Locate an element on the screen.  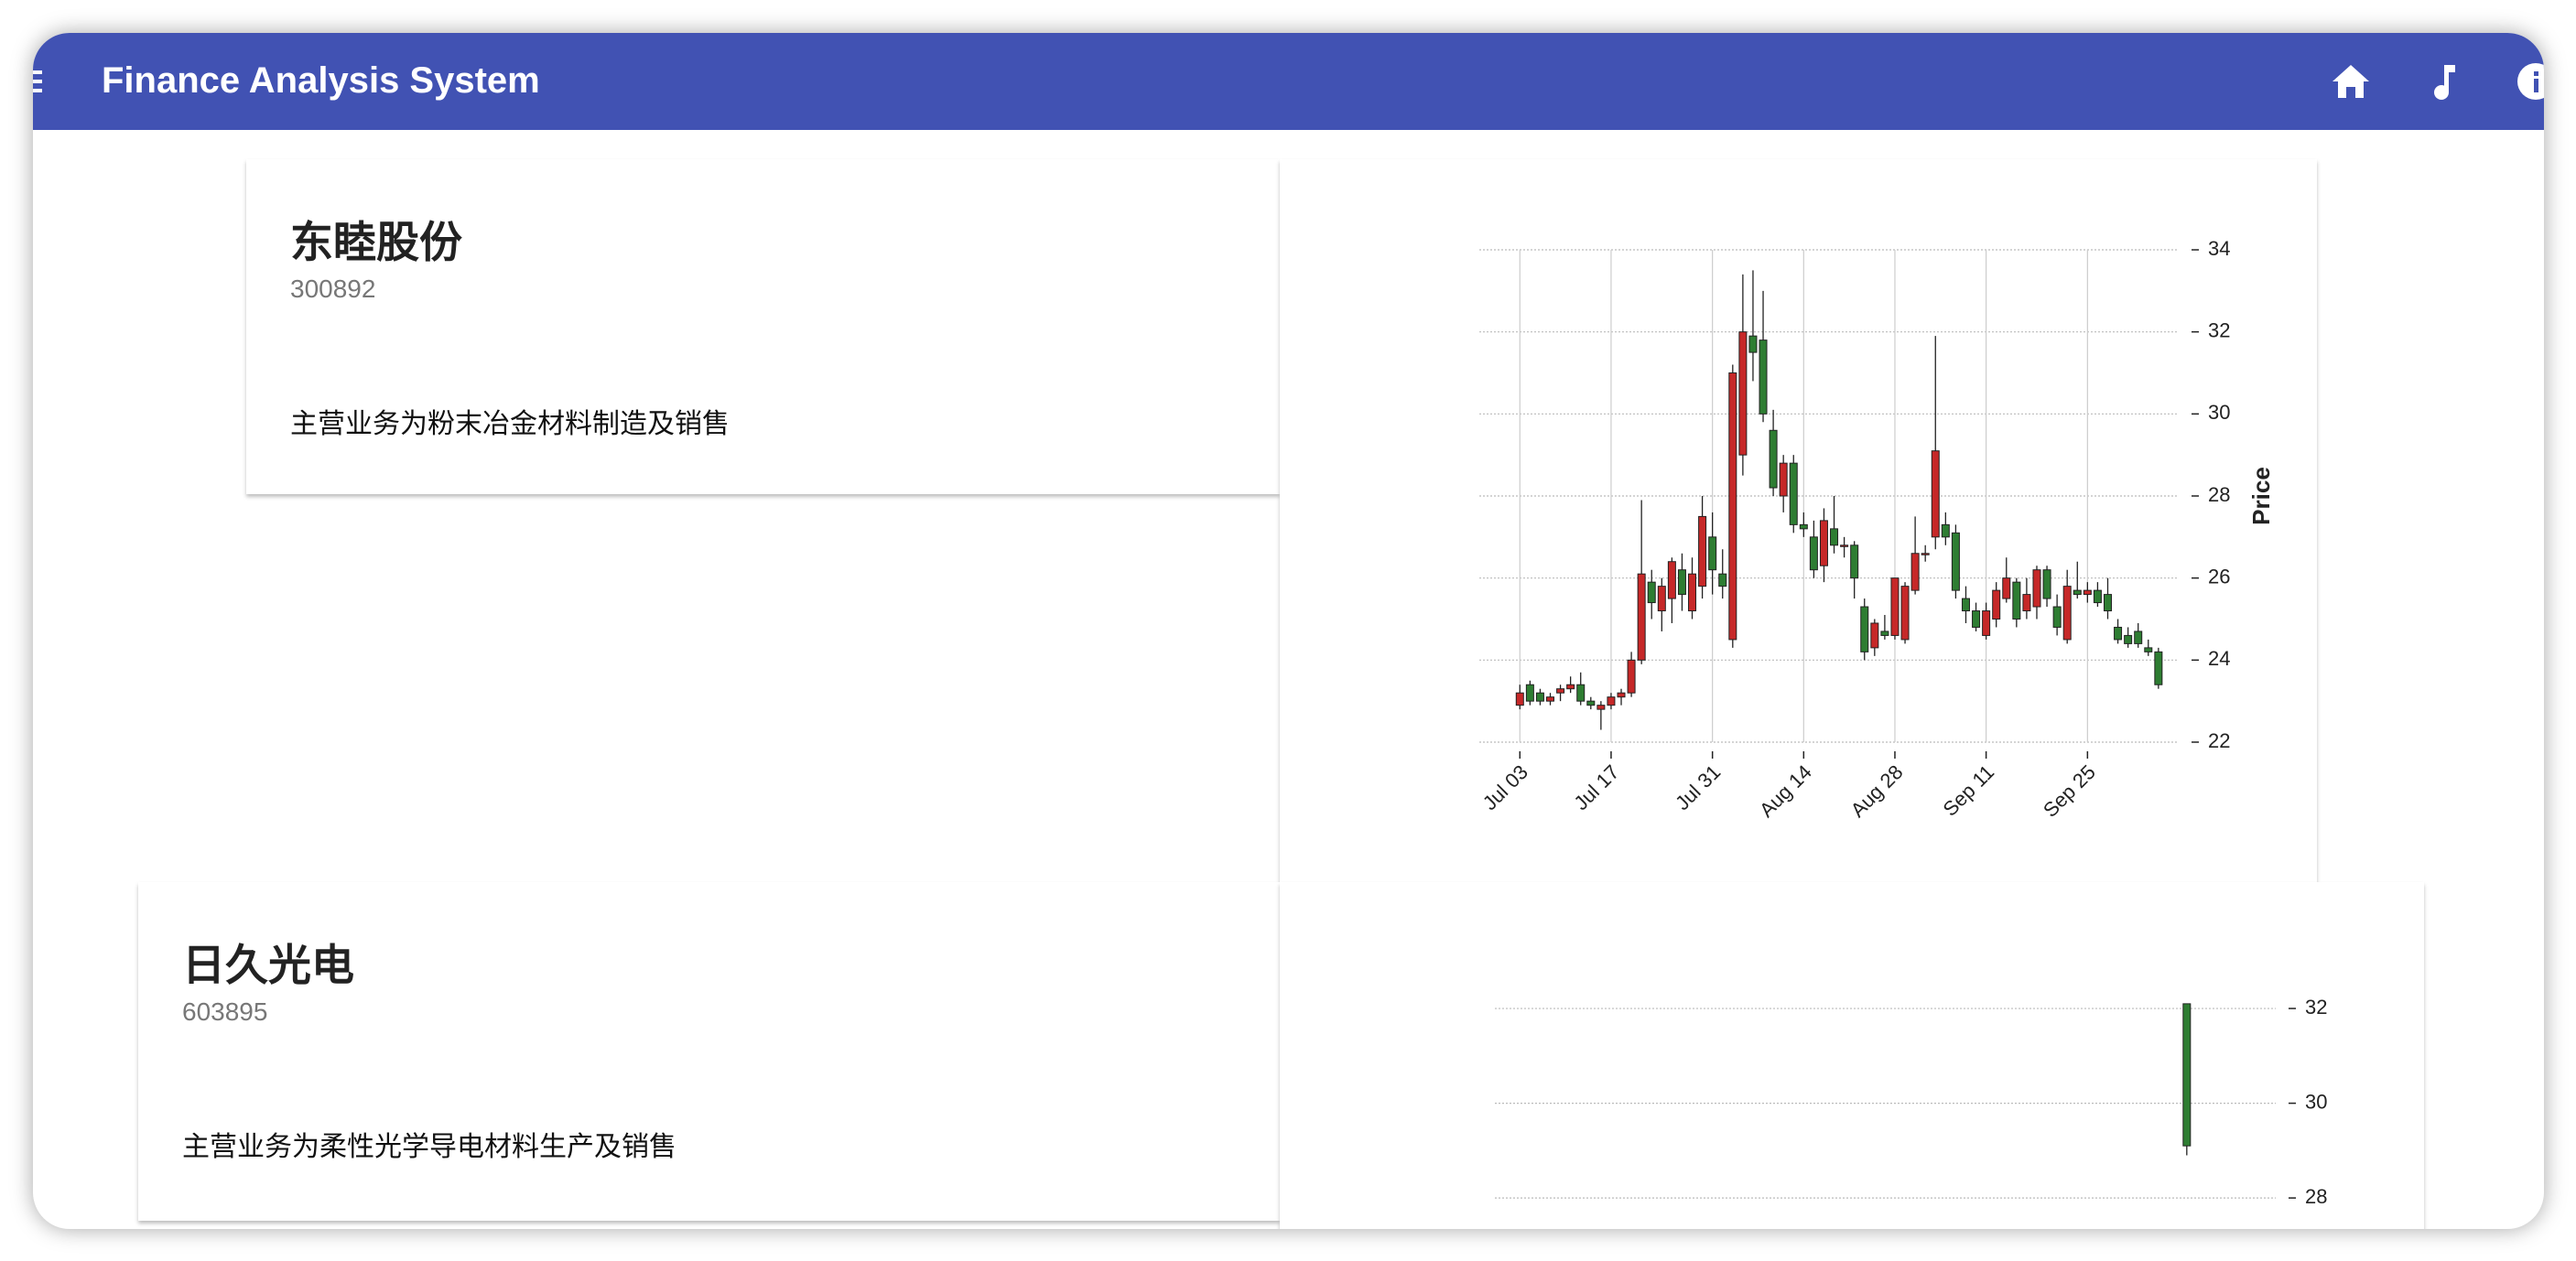
music-icon is located at coordinates (2445, 81).